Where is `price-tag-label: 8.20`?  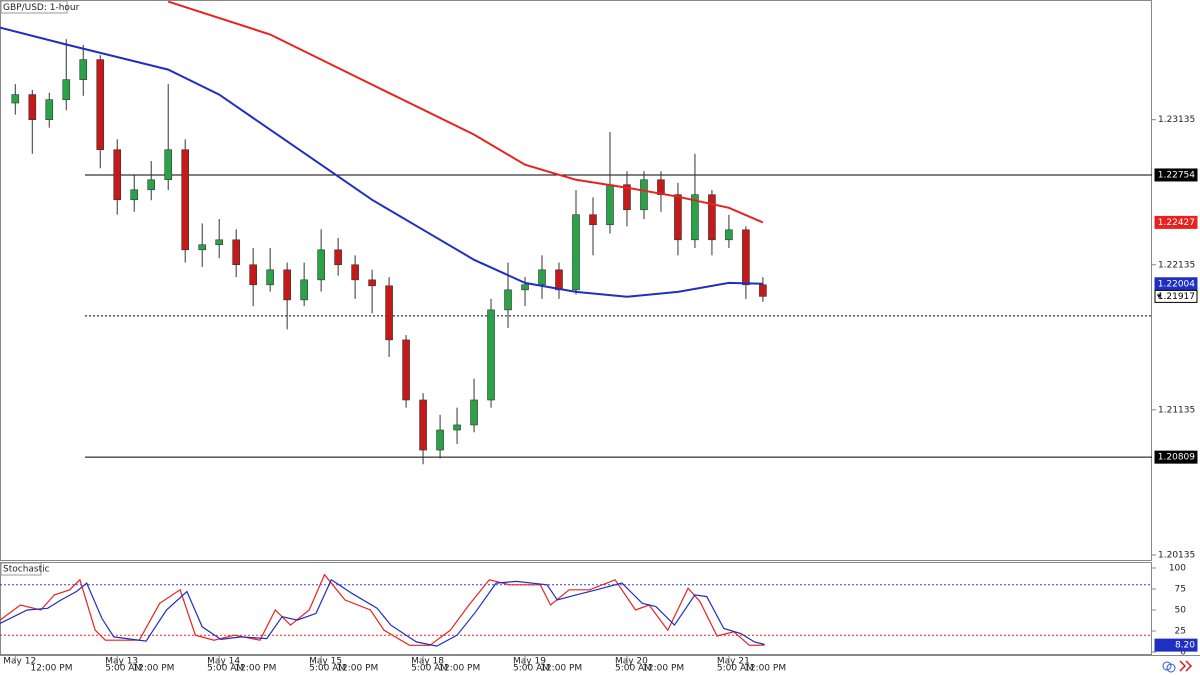
price-tag-label: 8.20 is located at coordinates (1185, 646).